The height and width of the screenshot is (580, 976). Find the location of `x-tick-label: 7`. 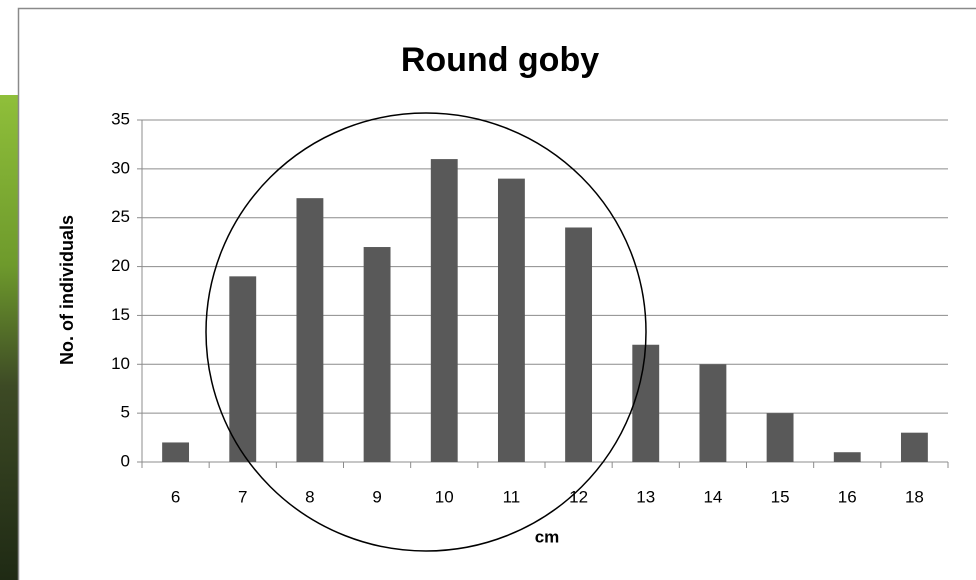

x-tick-label: 7 is located at coordinates (242, 496).